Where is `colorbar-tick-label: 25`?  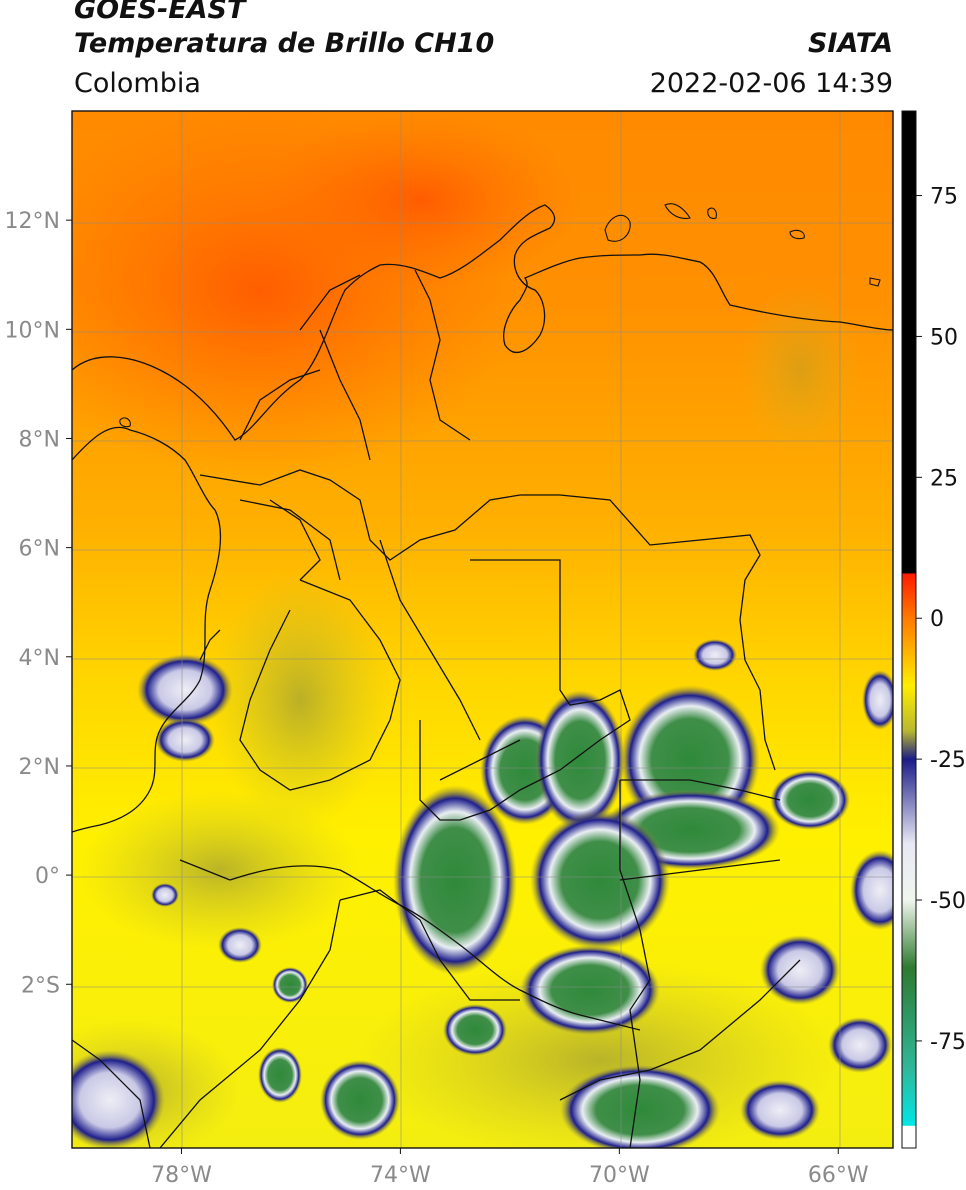 colorbar-tick-label: 25 is located at coordinates (944, 478).